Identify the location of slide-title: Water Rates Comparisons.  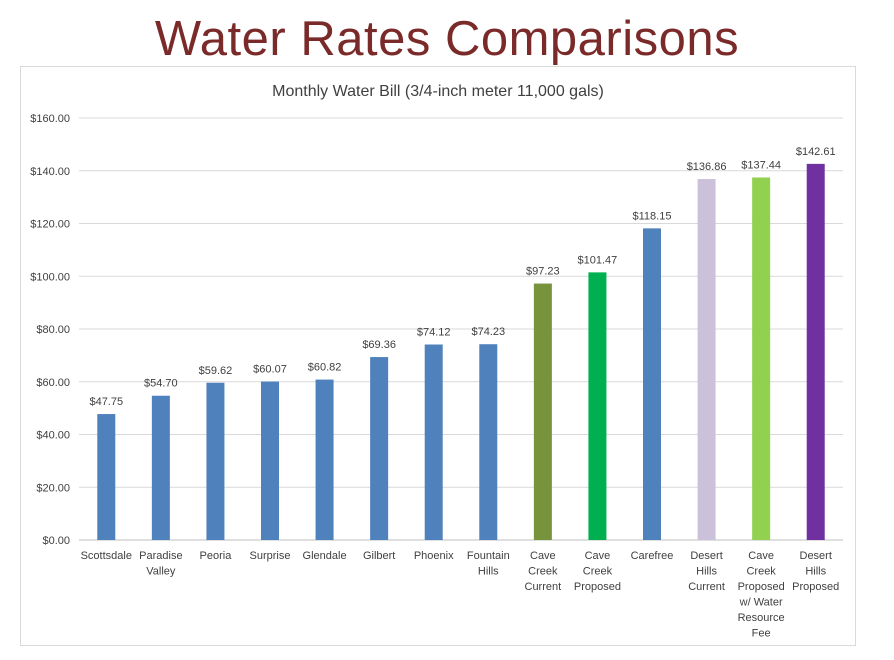
(447, 39).